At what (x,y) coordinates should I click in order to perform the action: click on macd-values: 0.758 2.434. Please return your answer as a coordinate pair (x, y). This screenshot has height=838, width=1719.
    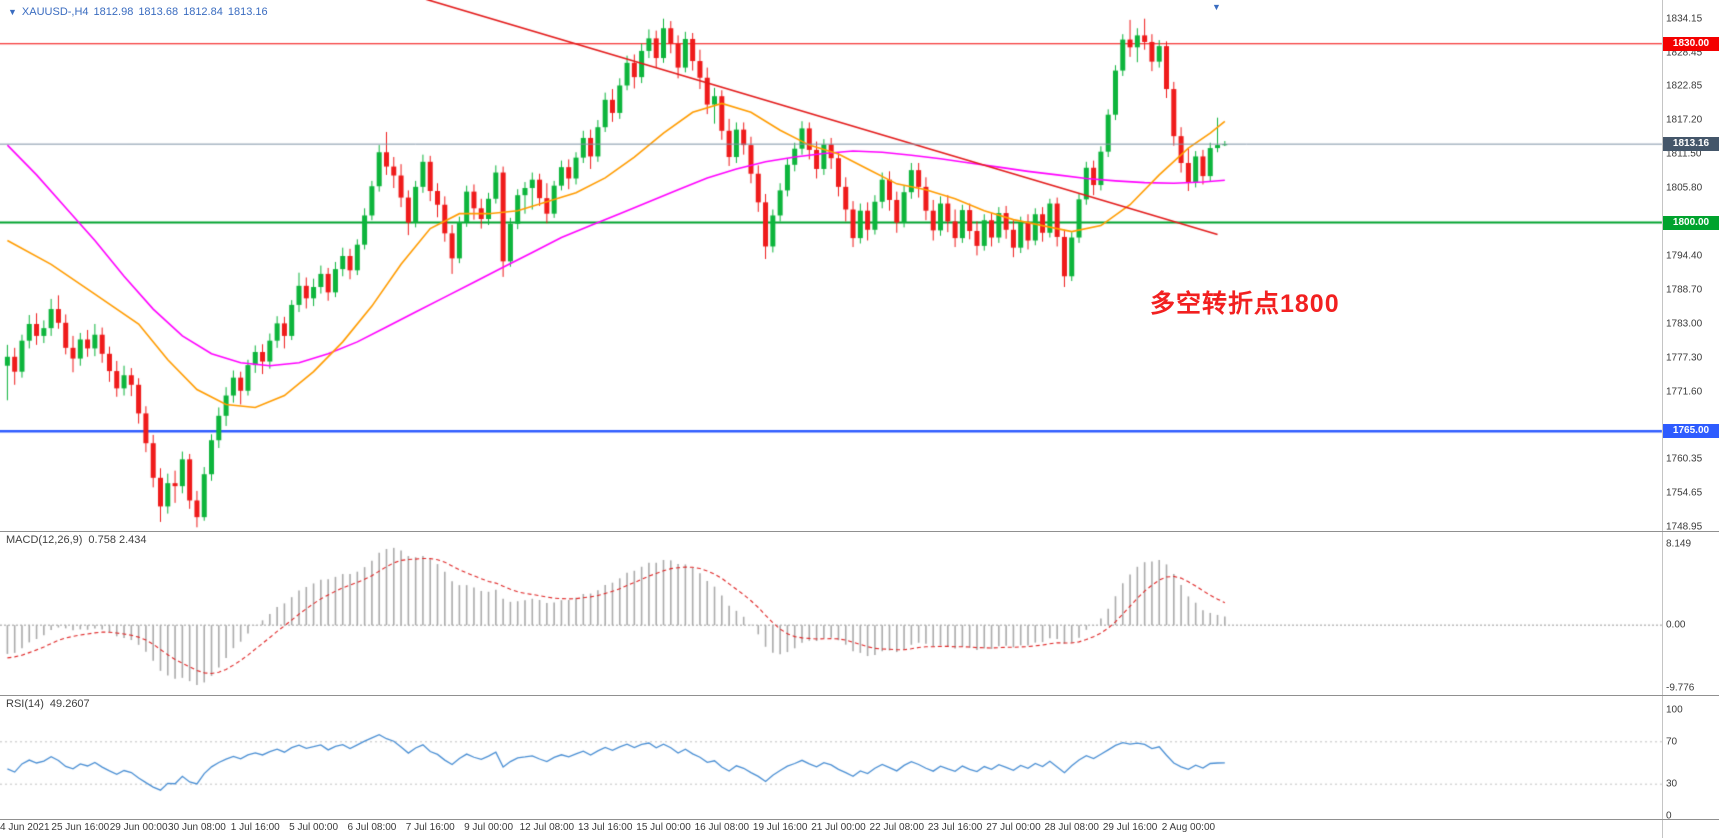
    Looking at the image, I should click on (117, 540).